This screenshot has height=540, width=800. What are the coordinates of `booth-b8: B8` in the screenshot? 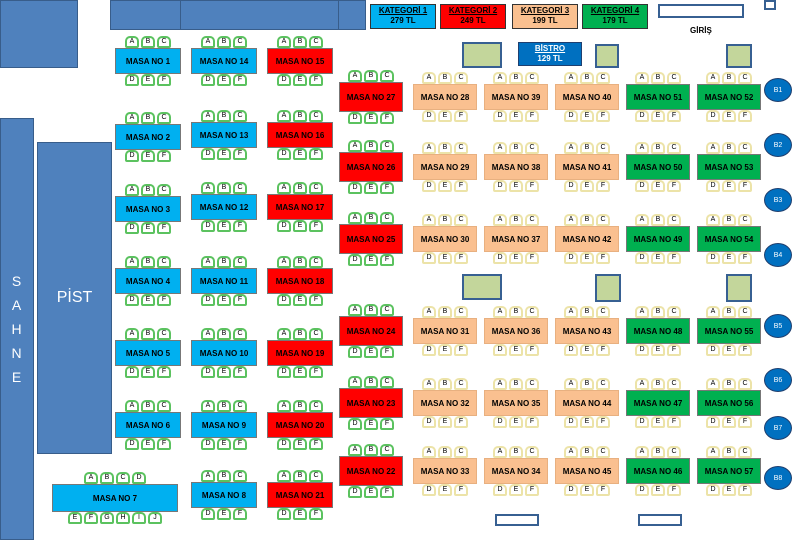 It's located at (778, 478).